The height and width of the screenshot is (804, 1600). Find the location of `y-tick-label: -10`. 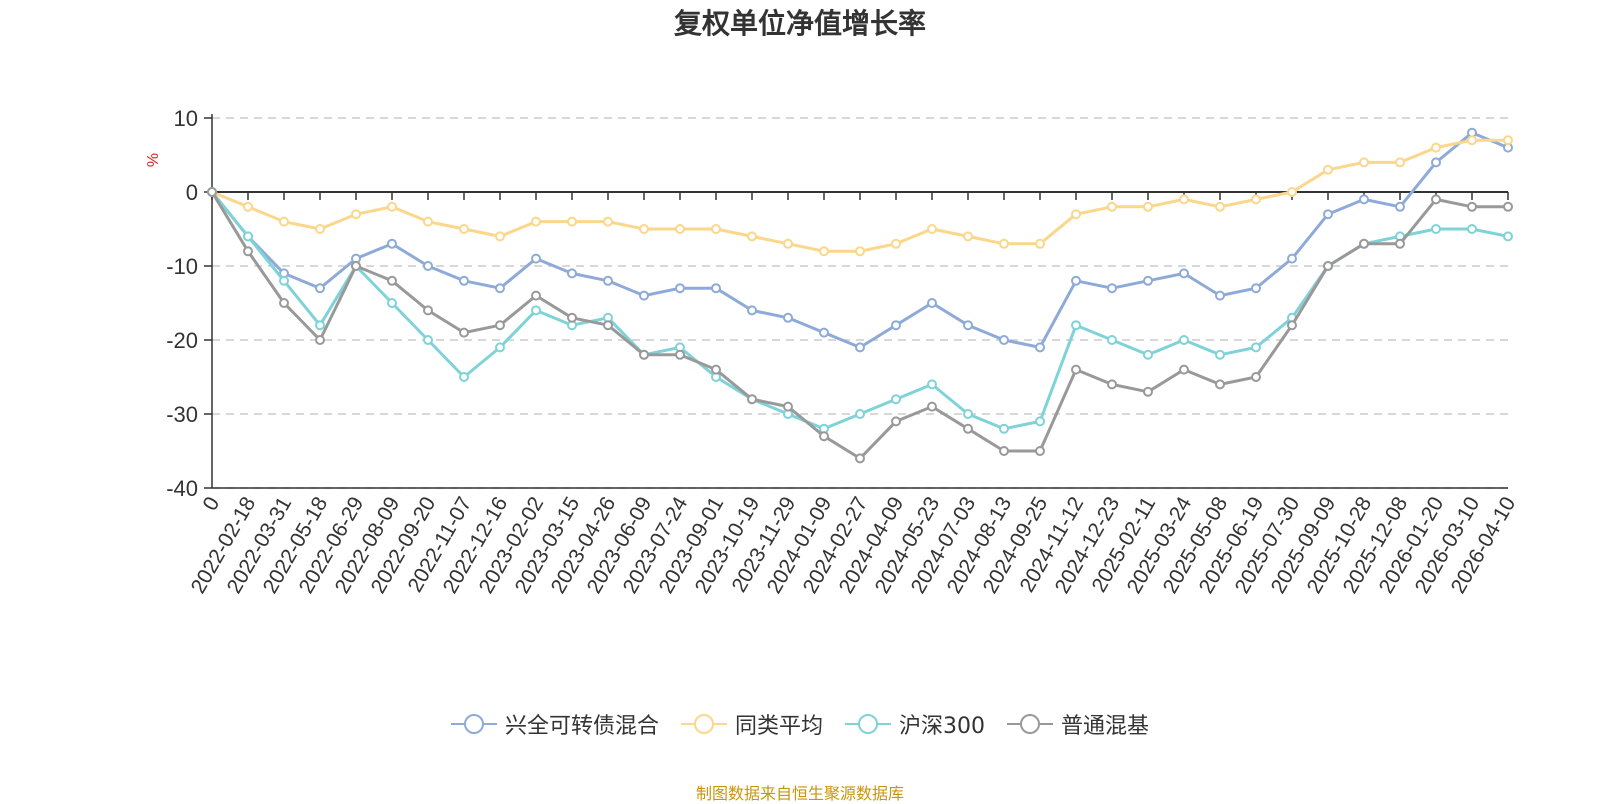

y-tick-label: -10 is located at coordinates (182, 266).